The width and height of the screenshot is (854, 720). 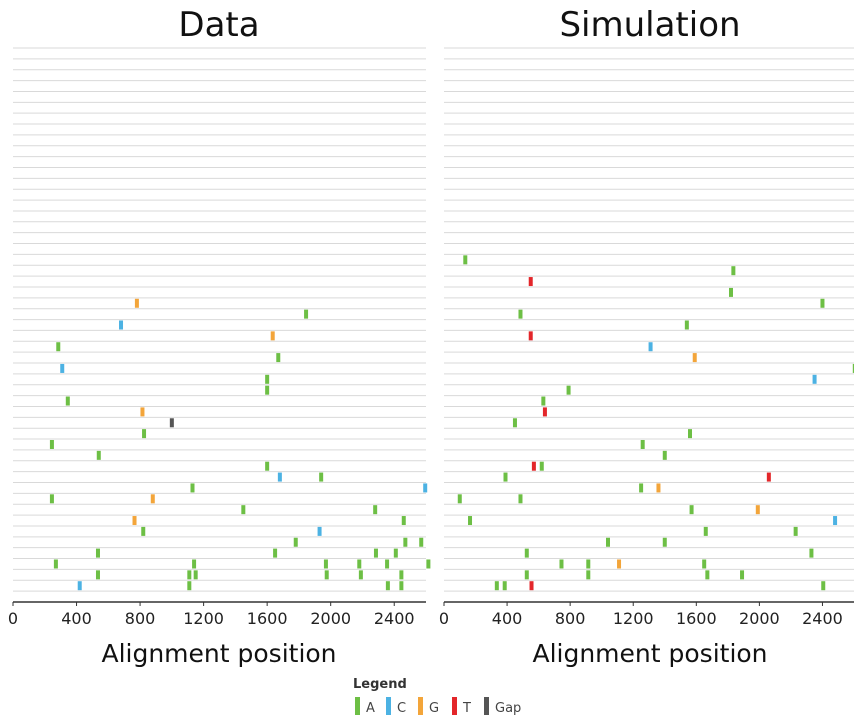 I want to click on x-tick-label: 1200, so click(x=633, y=618).